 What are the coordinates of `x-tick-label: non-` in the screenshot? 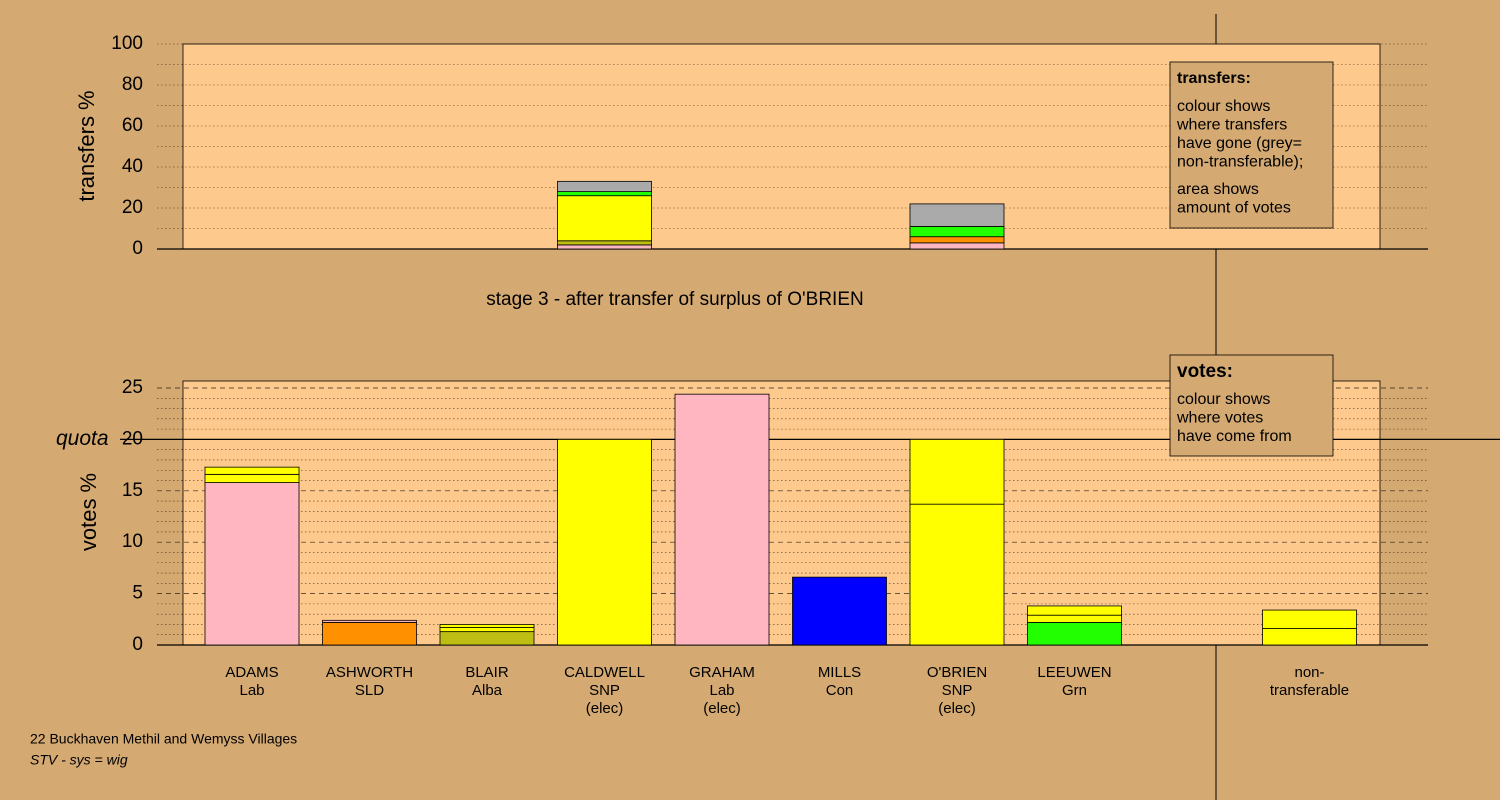 It's located at (1309, 672).